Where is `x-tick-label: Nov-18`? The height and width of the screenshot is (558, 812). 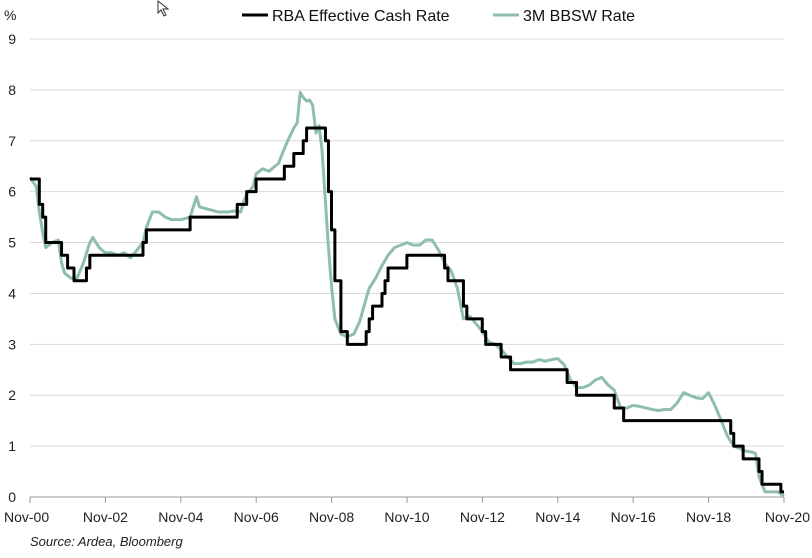 x-tick-label: Nov-18 is located at coordinates (708, 517).